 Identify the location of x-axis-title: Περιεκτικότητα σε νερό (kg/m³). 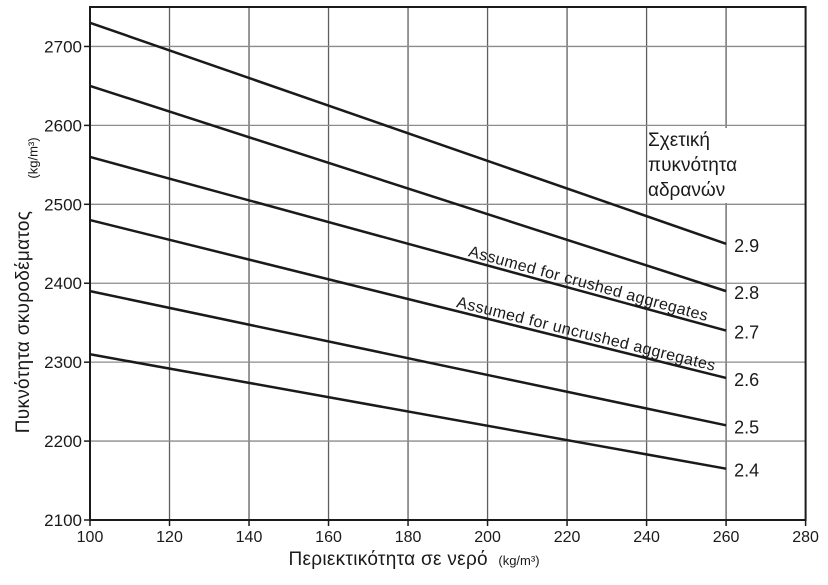
(414, 560).